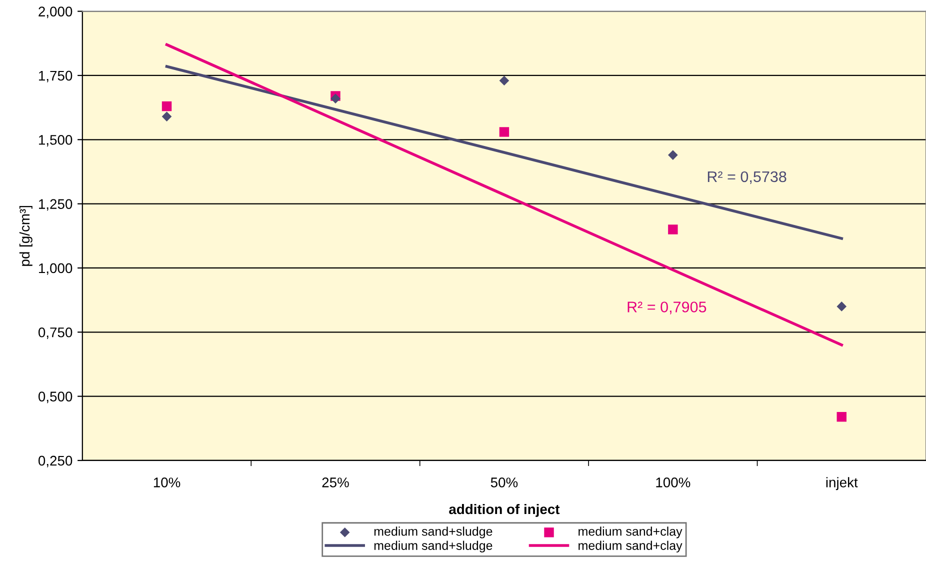  What do you see at coordinates (667, 308) in the screenshot?
I see `annotation: R² = 0,7905` at bounding box center [667, 308].